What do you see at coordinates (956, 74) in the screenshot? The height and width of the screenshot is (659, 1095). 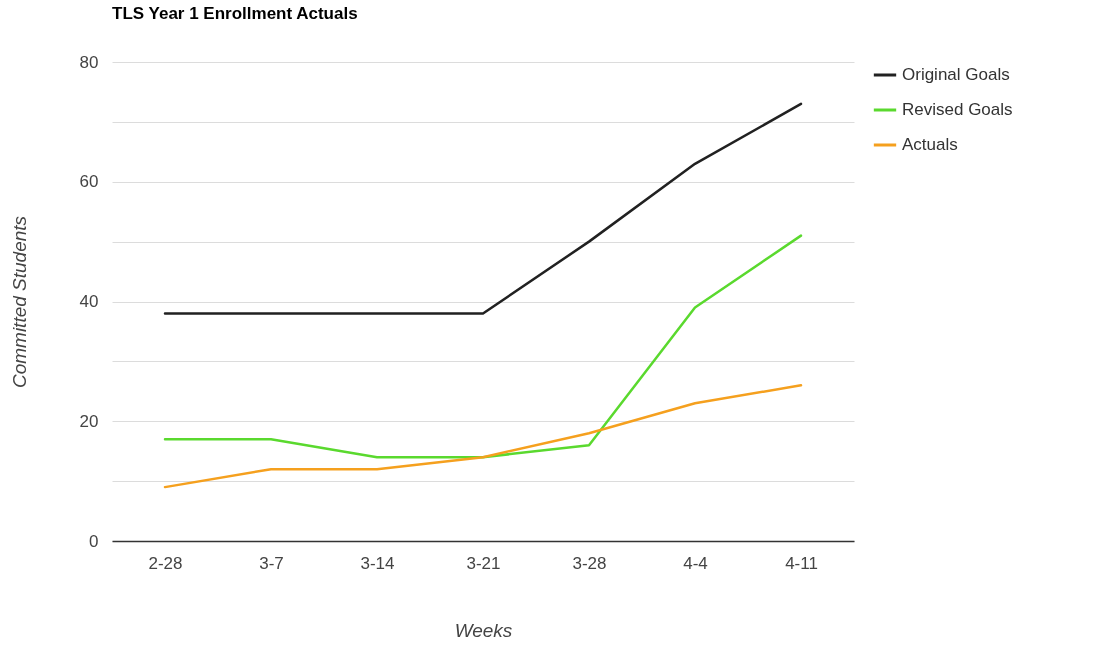 I see `legend-label: Original Goals` at bounding box center [956, 74].